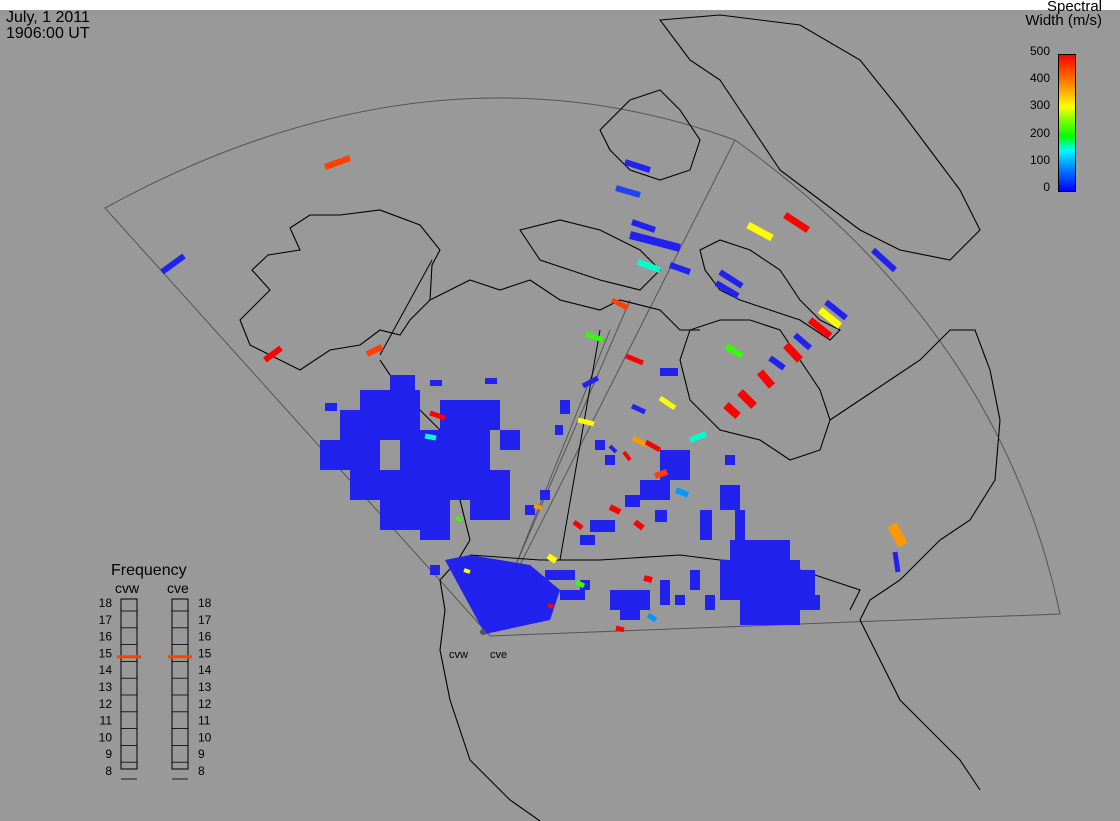  Describe the element at coordinates (1067, 123) in the screenshot. I see `colorbar-gradient` at that location.